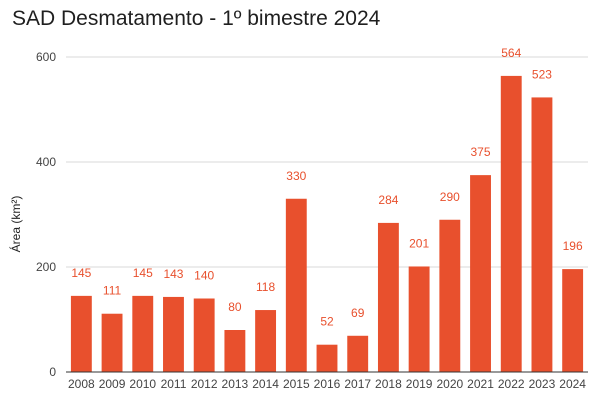 Image resolution: width=600 pixels, height=400 pixels. What do you see at coordinates (480, 384) in the screenshot?
I see `x-tick-label-2021: 2021` at bounding box center [480, 384].